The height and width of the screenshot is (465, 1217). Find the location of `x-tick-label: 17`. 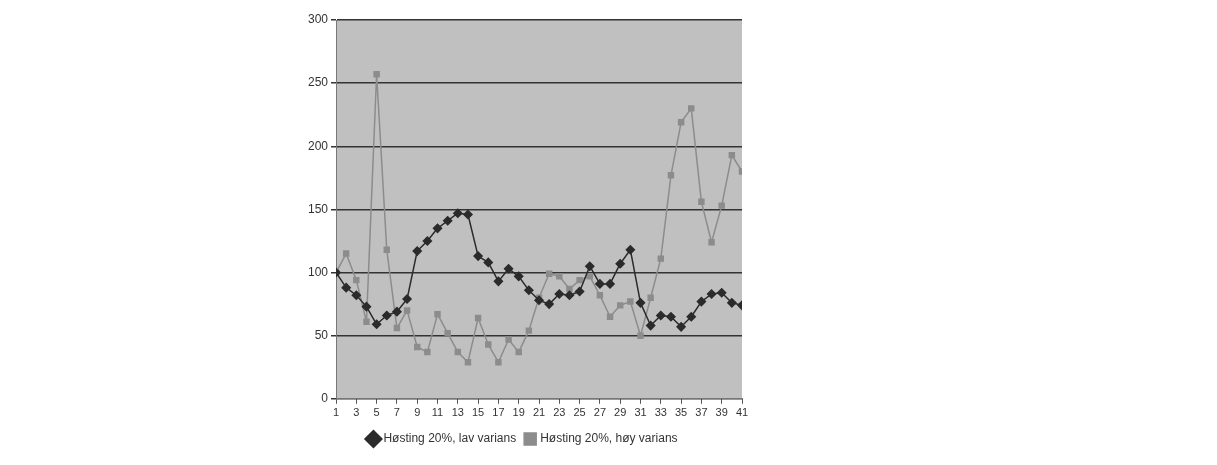

x-tick-label: 17 is located at coordinates (498, 412).